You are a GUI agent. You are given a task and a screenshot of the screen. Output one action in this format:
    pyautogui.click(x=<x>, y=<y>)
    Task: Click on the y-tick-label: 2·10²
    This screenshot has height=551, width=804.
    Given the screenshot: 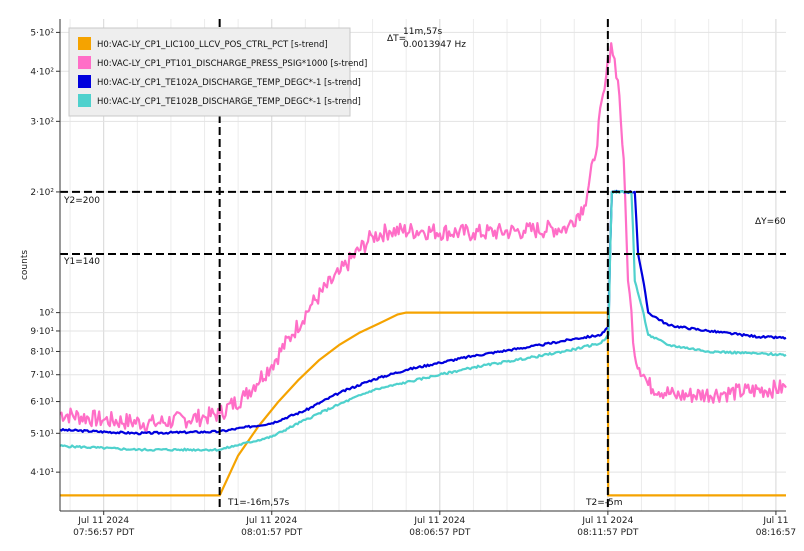 What is the action you would take?
    pyautogui.click(x=42, y=193)
    